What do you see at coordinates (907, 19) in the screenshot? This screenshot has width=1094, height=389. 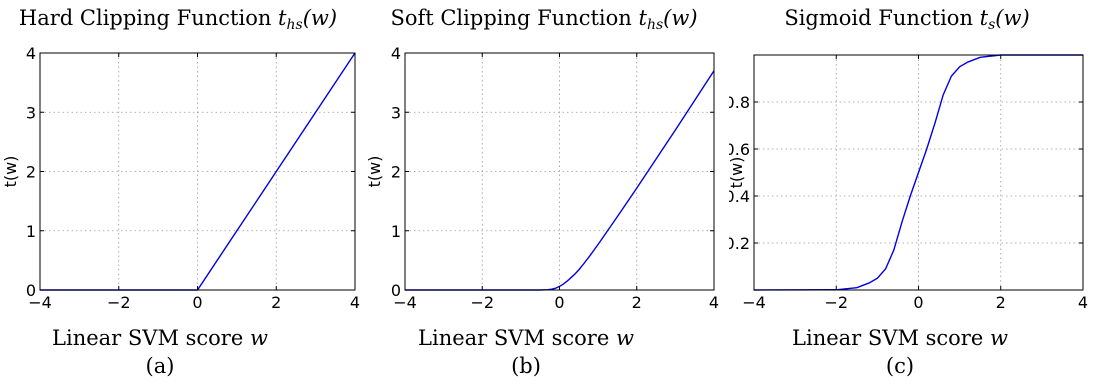 I see `chart-title: Sigmoid Function ts(w)` at bounding box center [907, 19].